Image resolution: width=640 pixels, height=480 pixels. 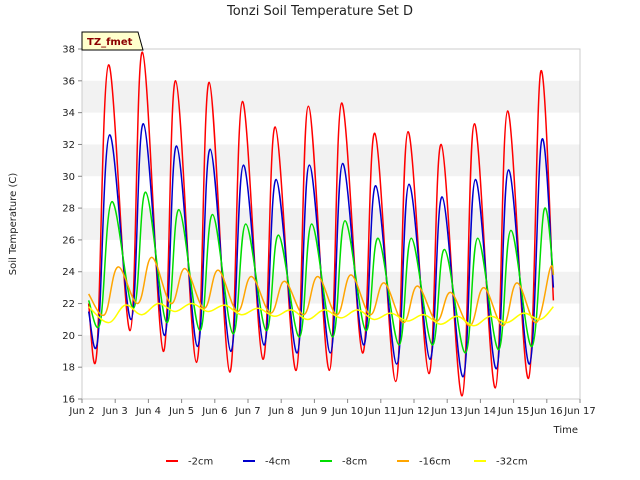 What do you see at coordinates (68, 240) in the screenshot?
I see `y-tick-label: 26` at bounding box center [68, 240].